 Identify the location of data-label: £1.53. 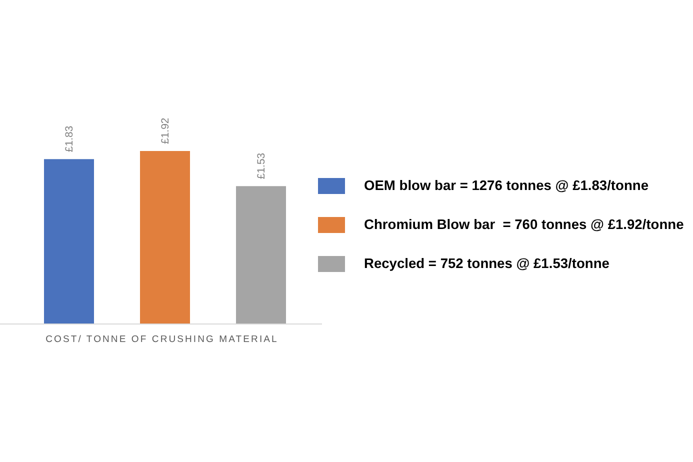
(262, 166).